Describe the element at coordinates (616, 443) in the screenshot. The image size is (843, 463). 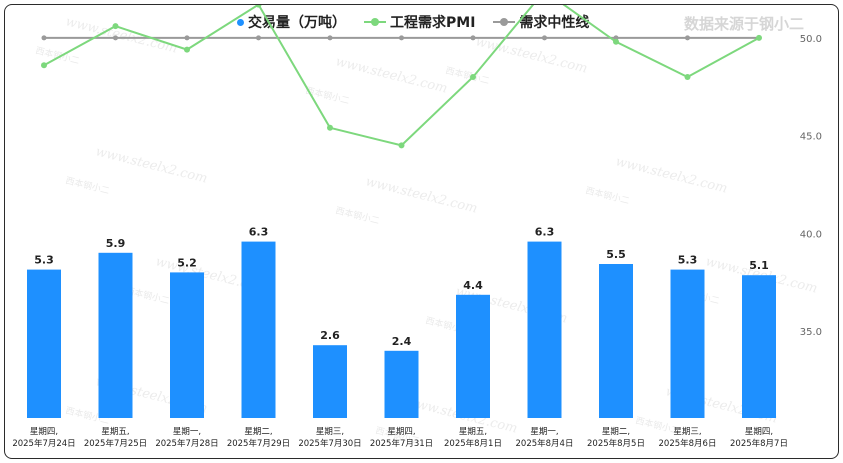
I see `x-axis-date-label: 2025年8月5日` at that location.